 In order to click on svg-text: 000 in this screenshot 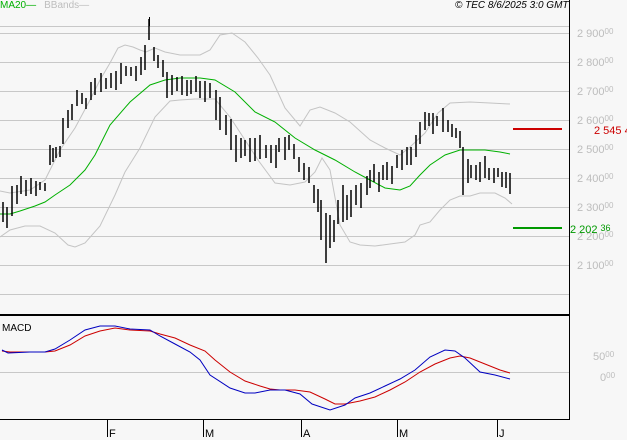, I will do `click(608, 377)`.